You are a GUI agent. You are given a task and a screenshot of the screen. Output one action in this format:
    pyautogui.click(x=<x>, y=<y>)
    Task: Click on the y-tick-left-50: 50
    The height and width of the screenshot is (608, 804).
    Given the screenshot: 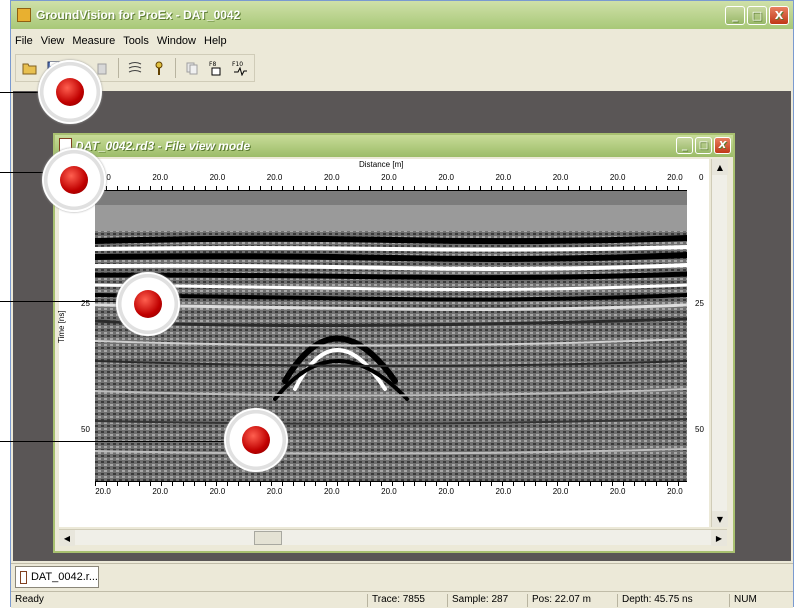 What is the action you would take?
    pyautogui.click(x=85, y=429)
    